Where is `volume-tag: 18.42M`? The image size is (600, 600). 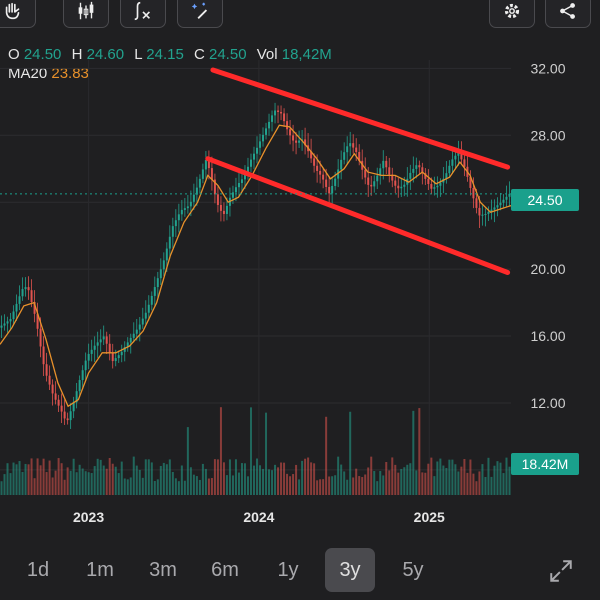
volume-tag: 18.42M is located at coordinates (545, 464).